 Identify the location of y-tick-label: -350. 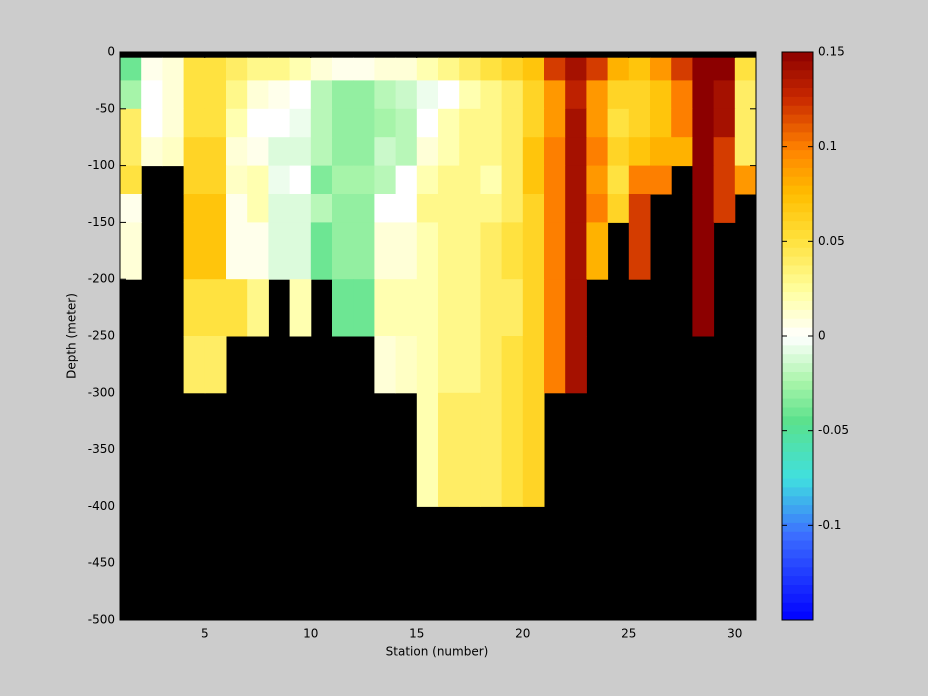
(101, 449).